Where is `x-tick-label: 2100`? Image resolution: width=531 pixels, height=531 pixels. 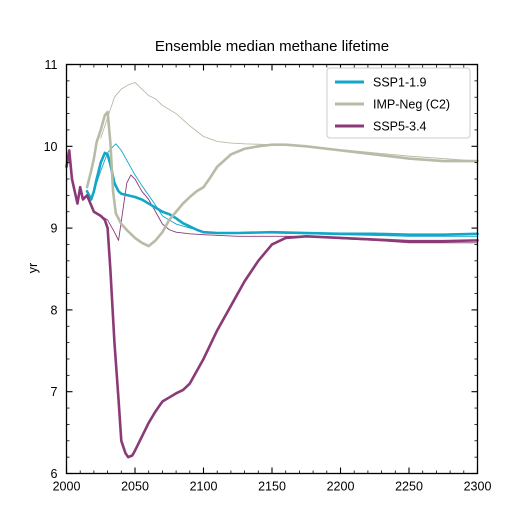
x-tick-label: 2100 is located at coordinates (204, 487).